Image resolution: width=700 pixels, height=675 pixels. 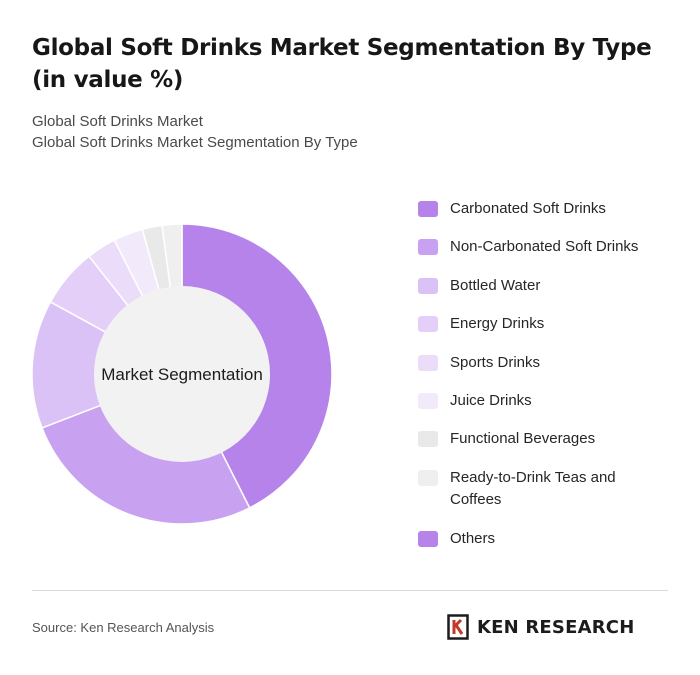 What do you see at coordinates (123, 627) in the screenshot?
I see `source-note: Source: Ken Research Analysis` at bounding box center [123, 627].